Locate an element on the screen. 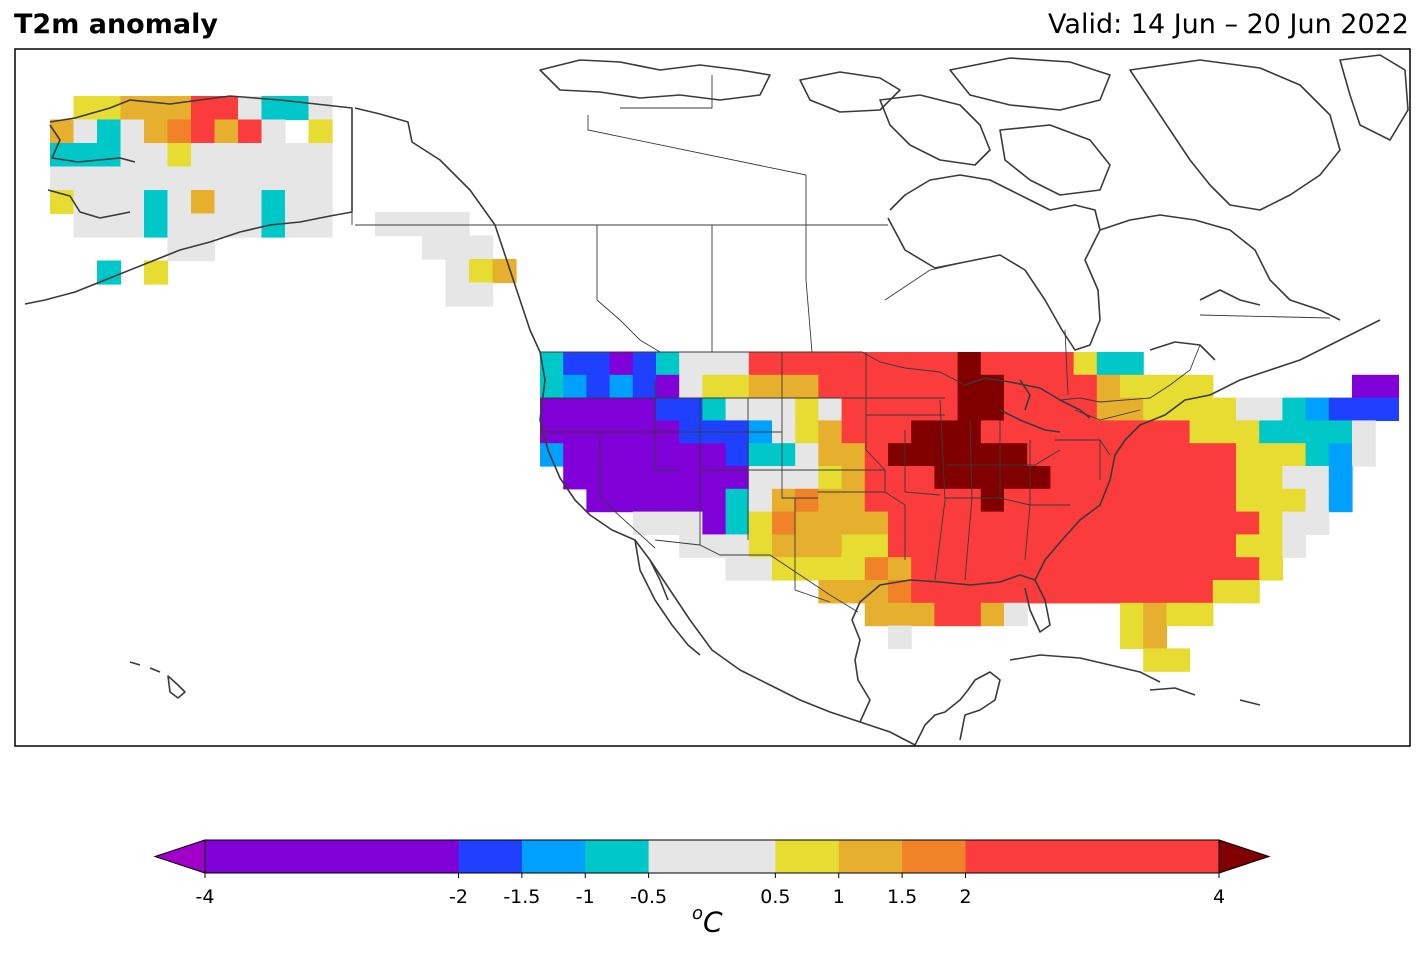 Image resolution: width=1425 pixels, height=959 pixels. colorbar-tick-label: -1 is located at coordinates (585, 897).